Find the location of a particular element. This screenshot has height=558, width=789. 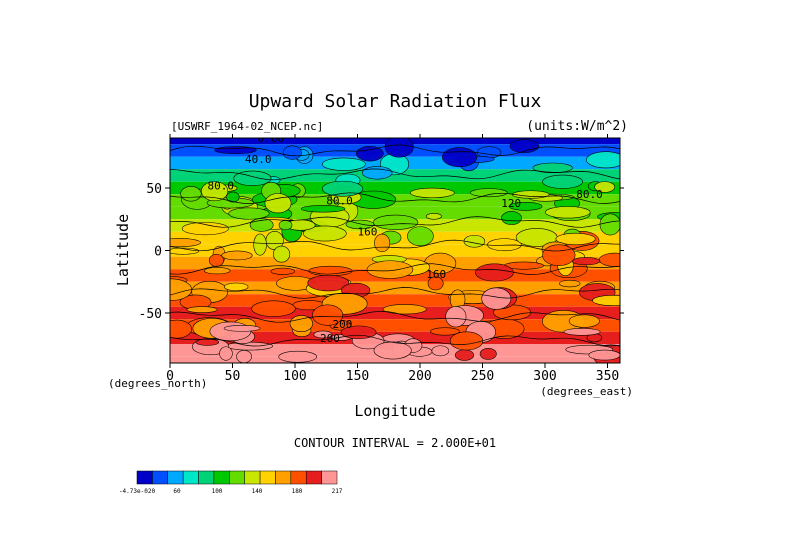

x-tick-label: 250 is located at coordinates (482, 376).